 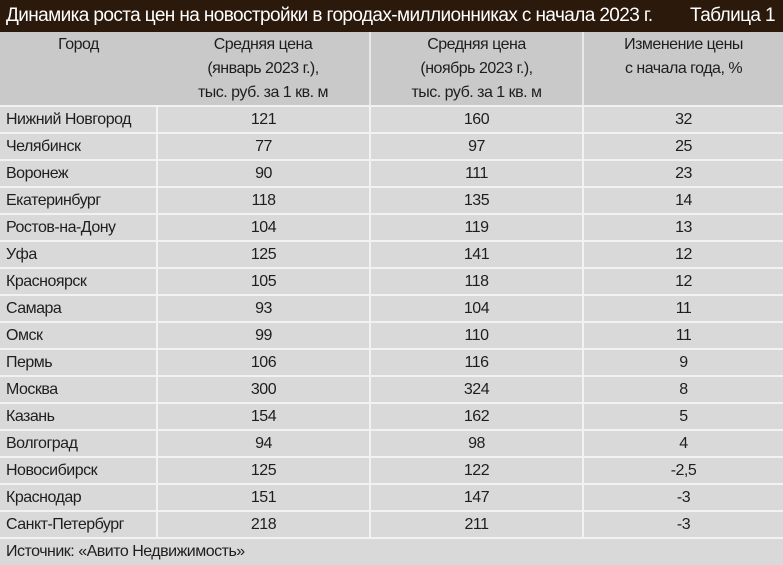 What do you see at coordinates (78, 497) in the screenshot?
I see `city-cell: Краснодар` at bounding box center [78, 497].